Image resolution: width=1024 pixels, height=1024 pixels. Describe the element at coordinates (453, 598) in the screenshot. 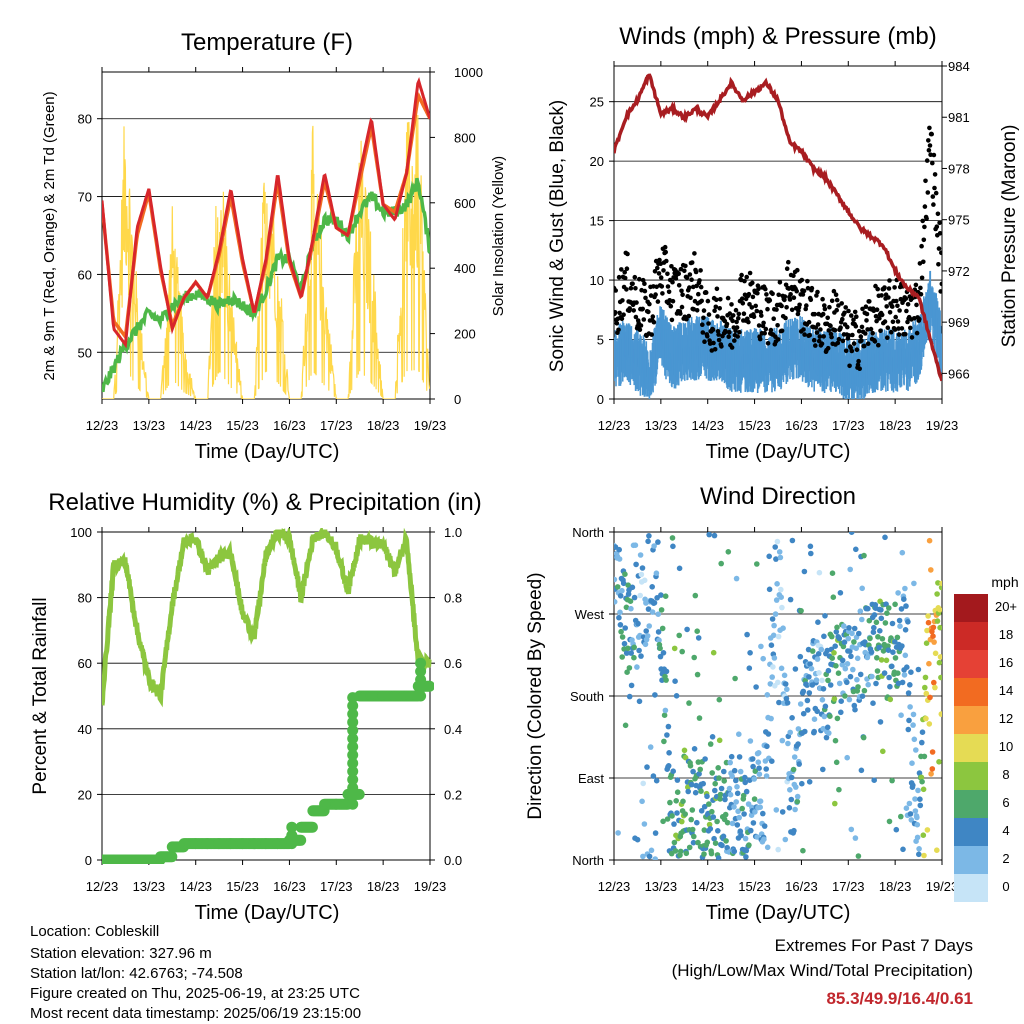

I see `humidity-y2-tick-label: 0.8` at that location.